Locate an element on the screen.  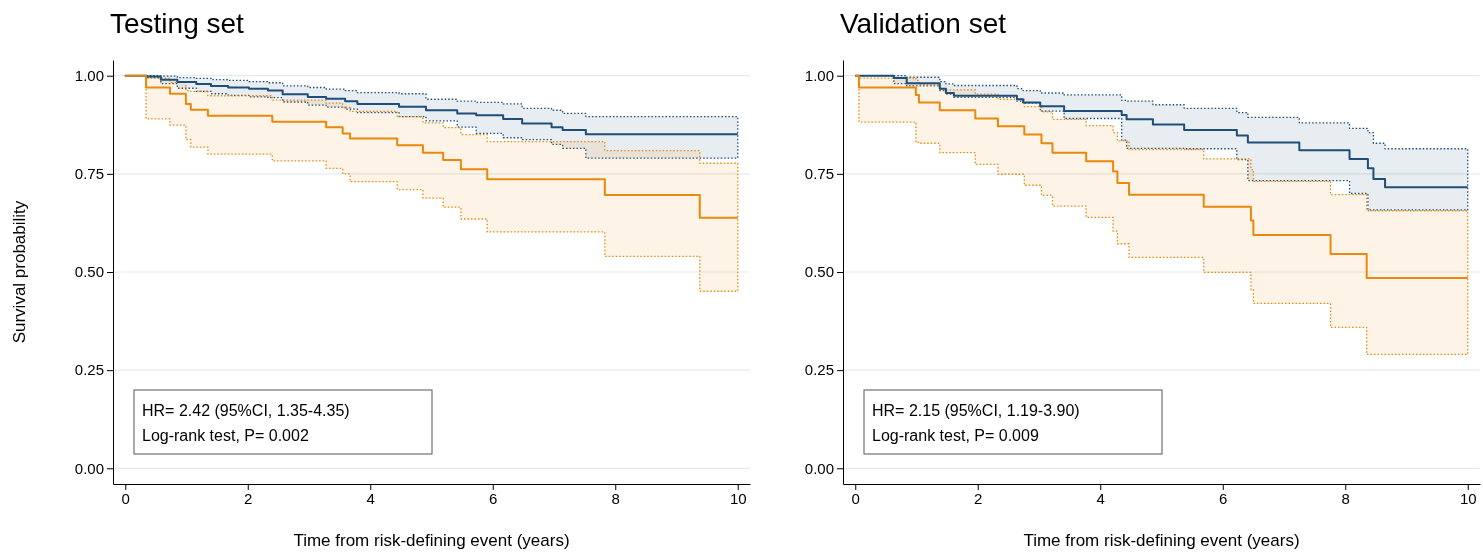
y-axis-title: Survival probability is located at coordinates (19, 272).